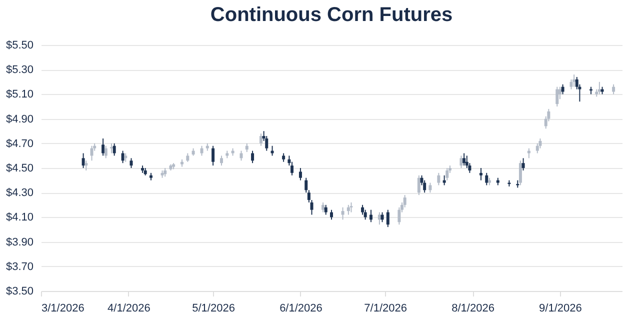 The width and height of the screenshot is (640, 321). I want to click on y-tick-label: $3.50, so click(20, 292).